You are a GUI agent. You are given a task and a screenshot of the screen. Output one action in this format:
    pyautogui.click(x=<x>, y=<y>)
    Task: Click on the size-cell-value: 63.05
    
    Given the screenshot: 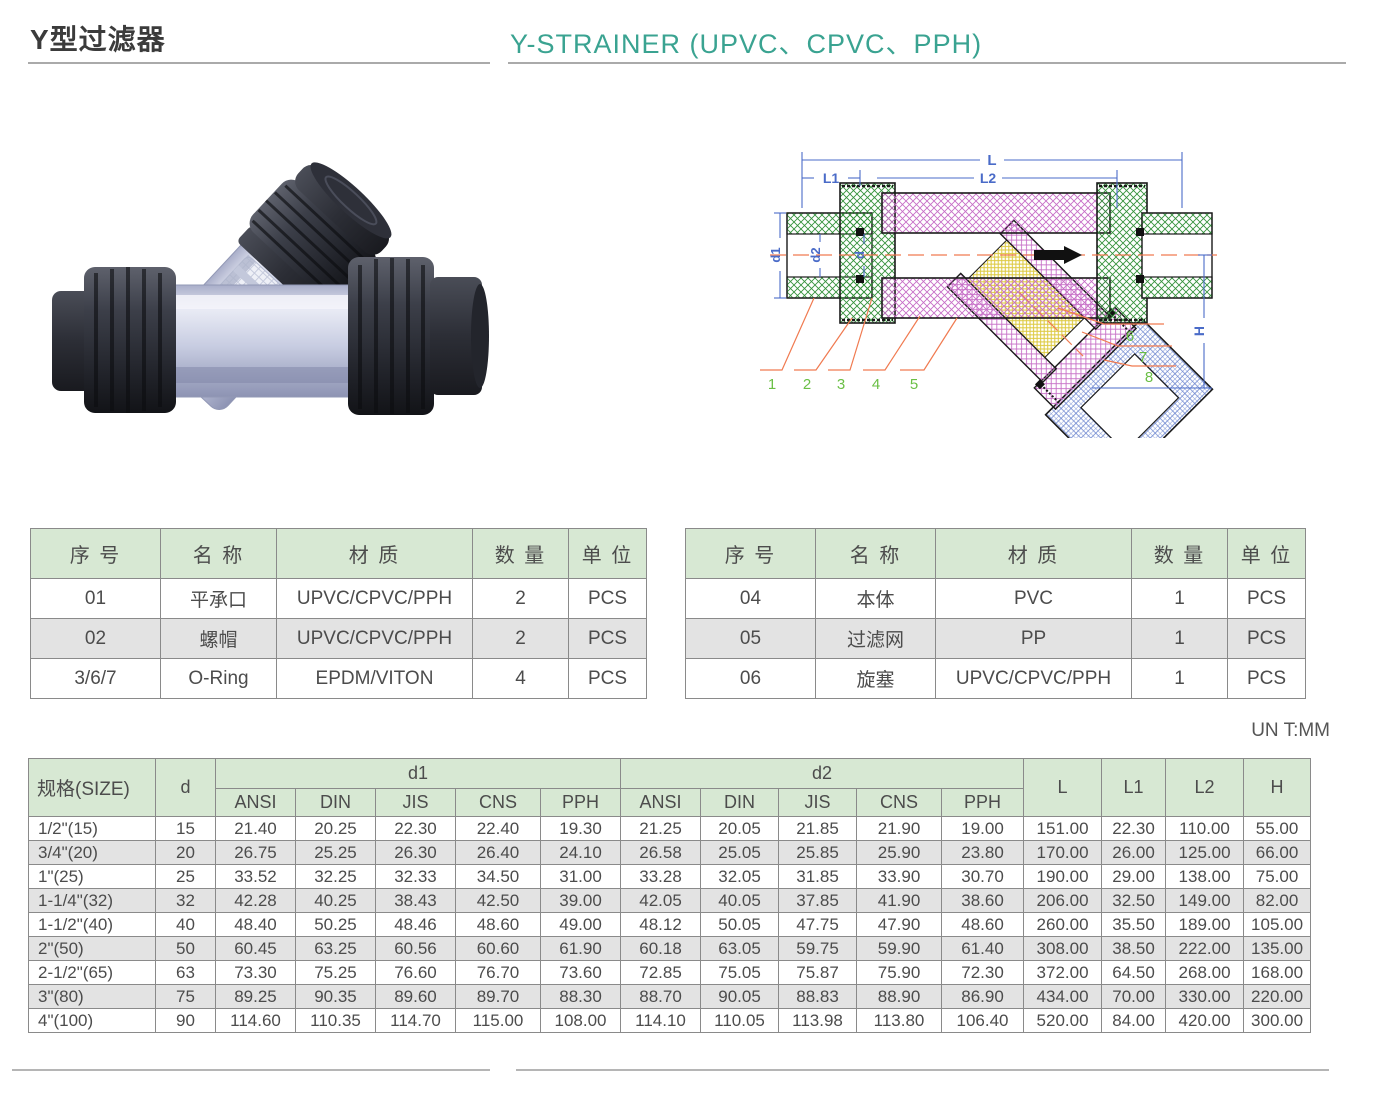 What is the action you would take?
    pyautogui.click(x=740, y=948)
    